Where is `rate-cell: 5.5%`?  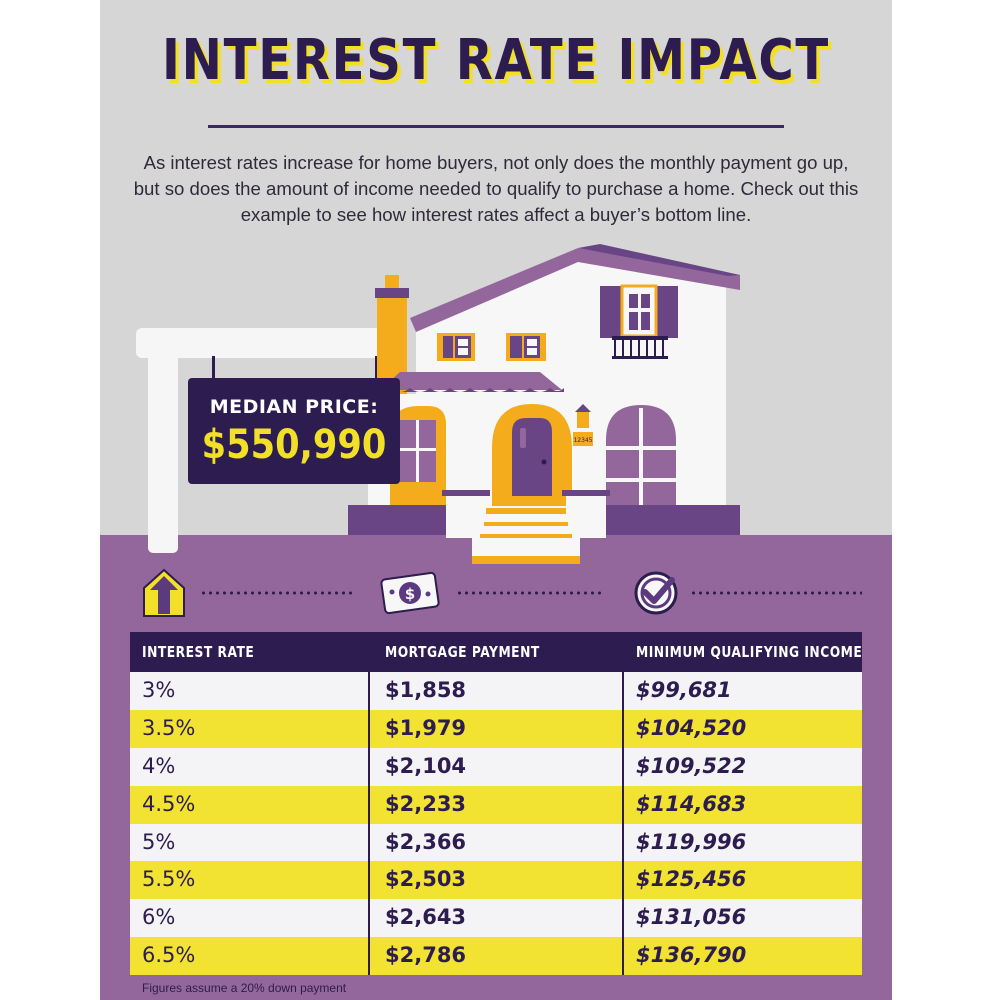
rate-cell: 5.5% is located at coordinates (169, 879).